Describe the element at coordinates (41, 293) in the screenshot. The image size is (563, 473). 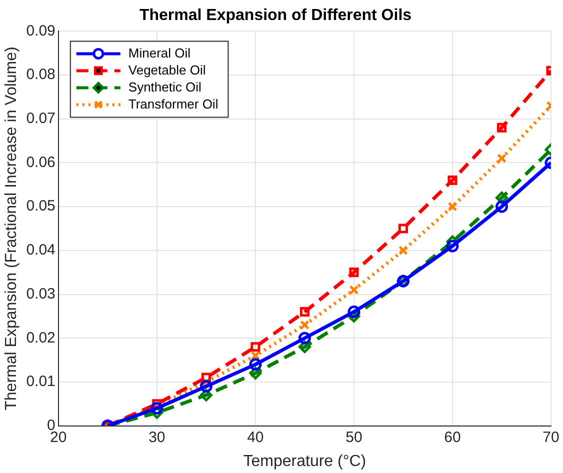
I see `y-tick-label: 0.03` at that location.